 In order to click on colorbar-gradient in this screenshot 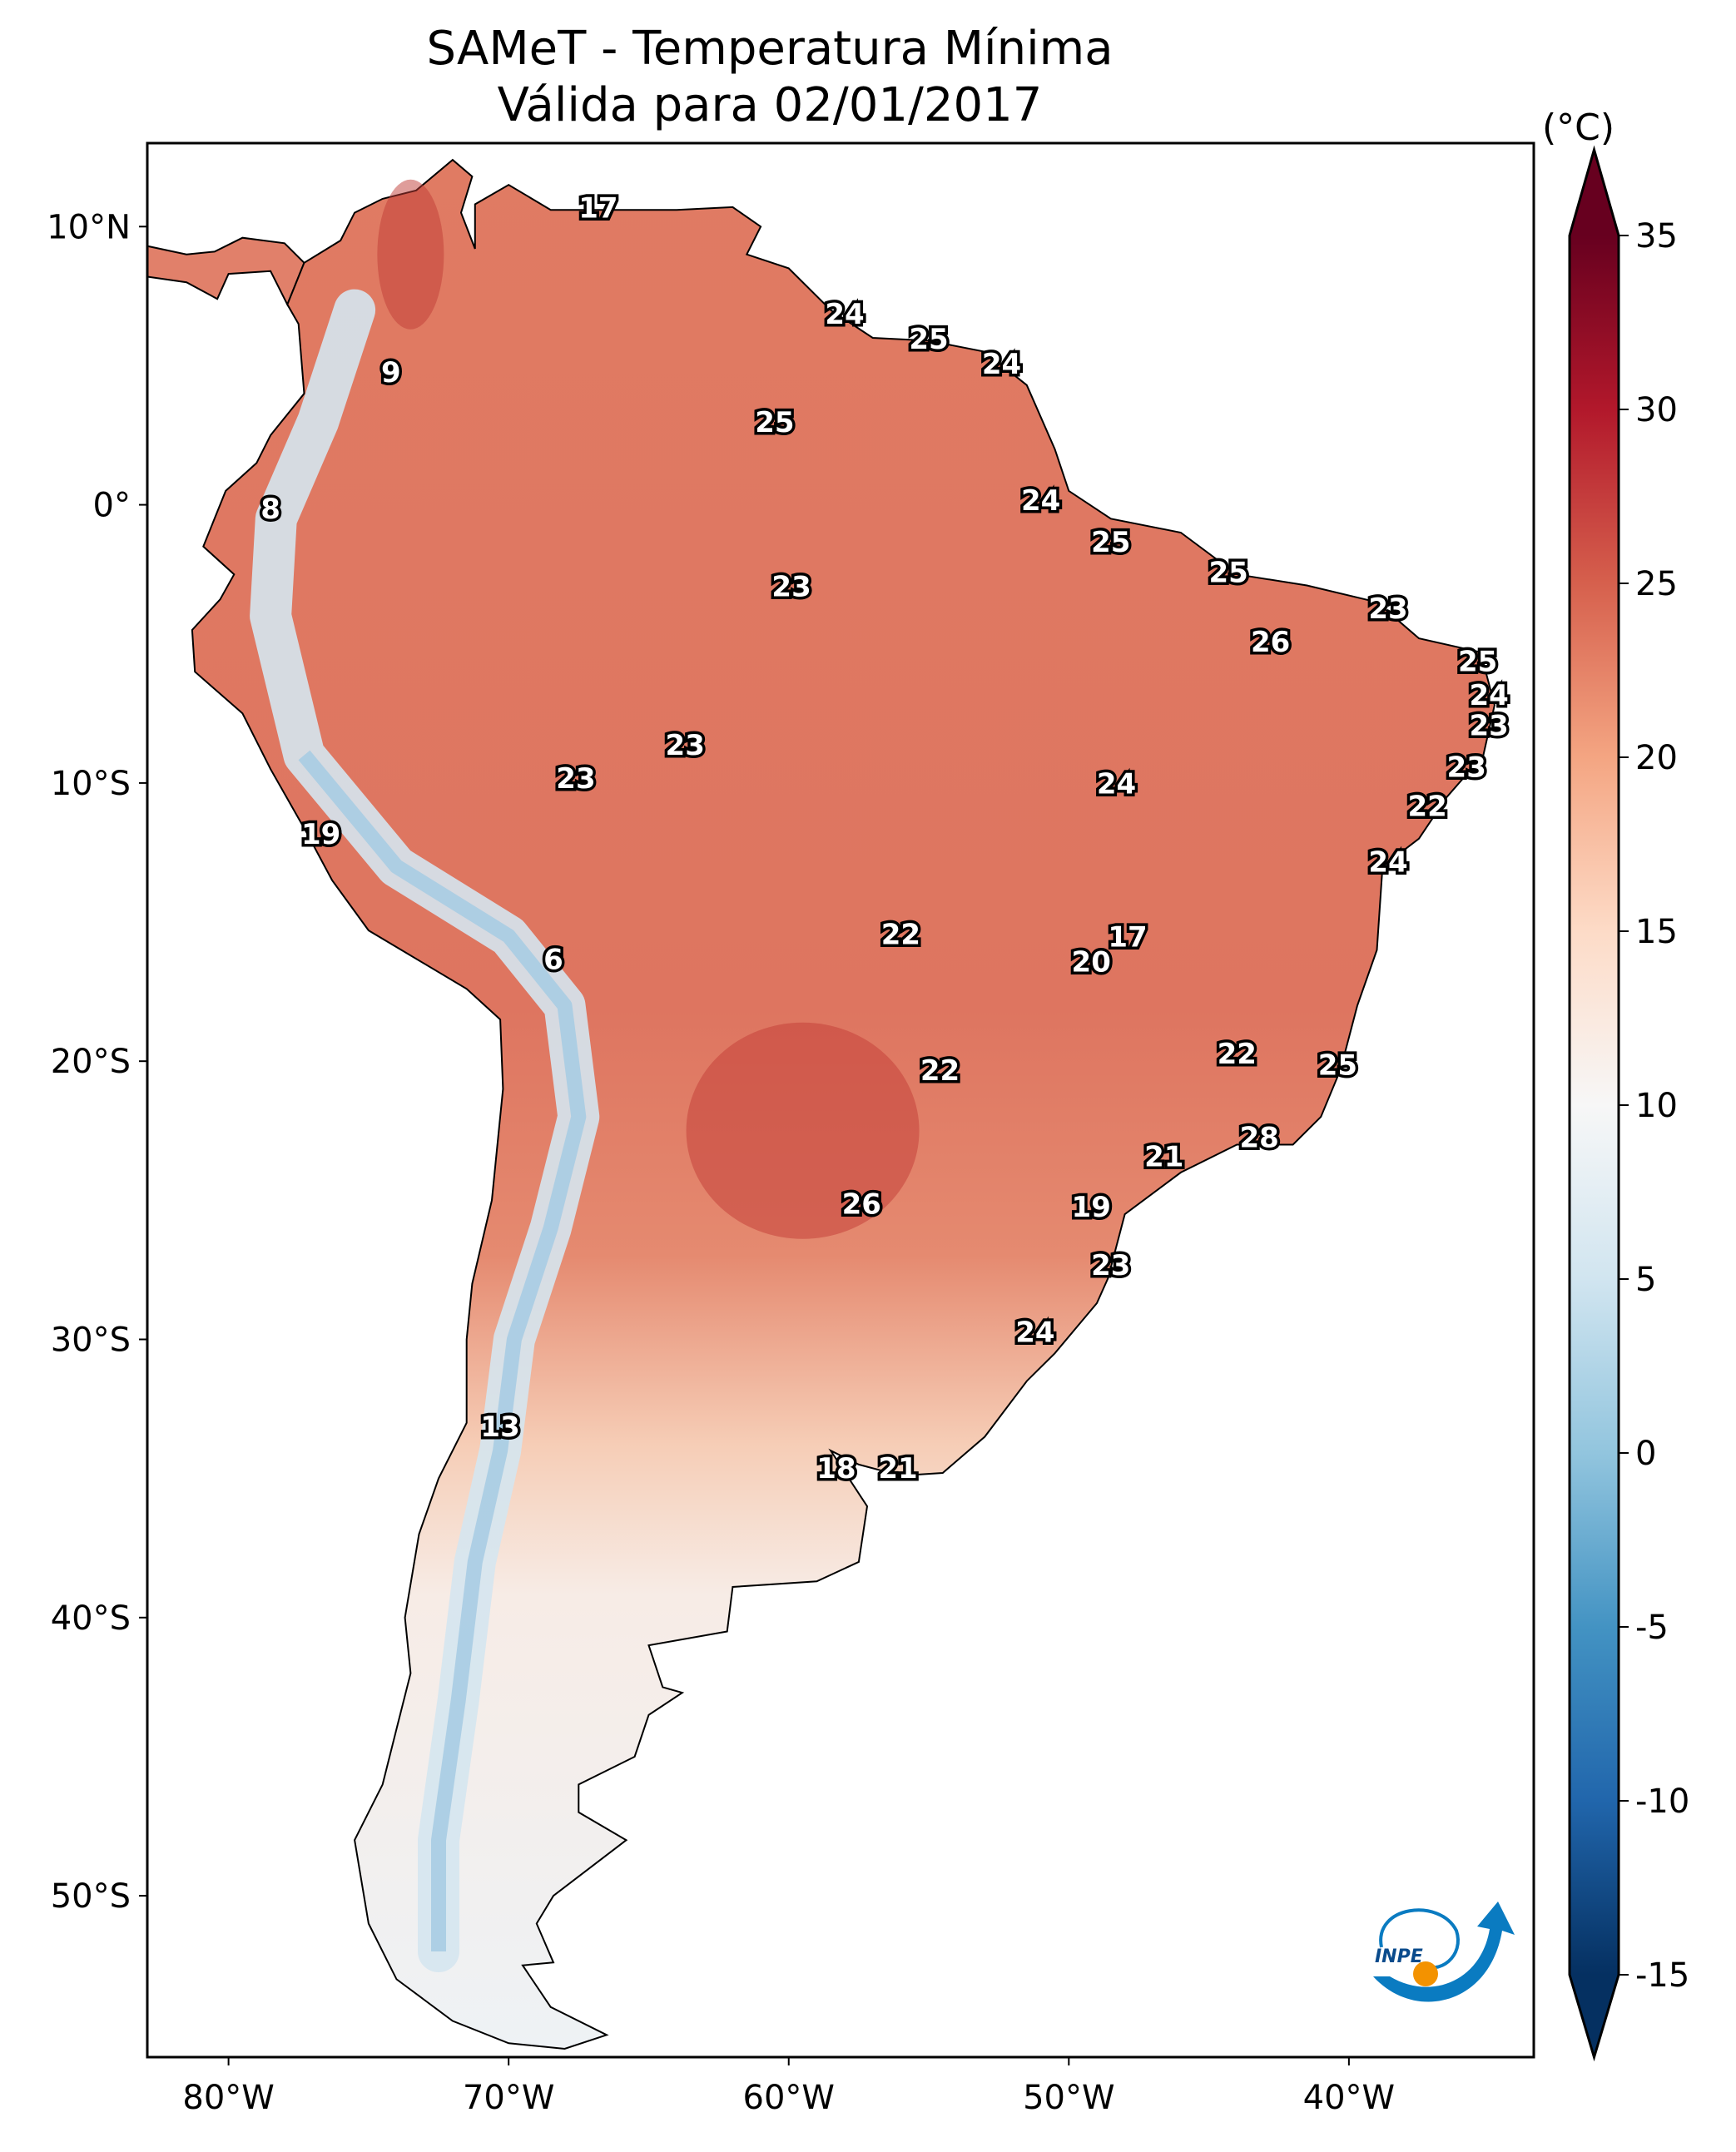, I will do `click(1595, 1105)`.